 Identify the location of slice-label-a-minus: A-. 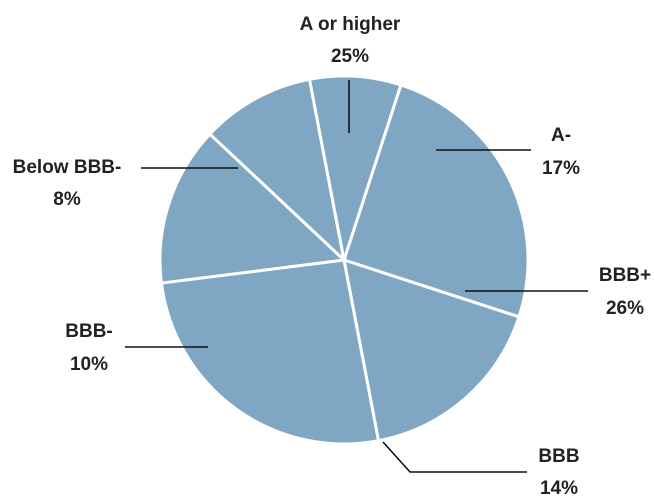
(561, 135).